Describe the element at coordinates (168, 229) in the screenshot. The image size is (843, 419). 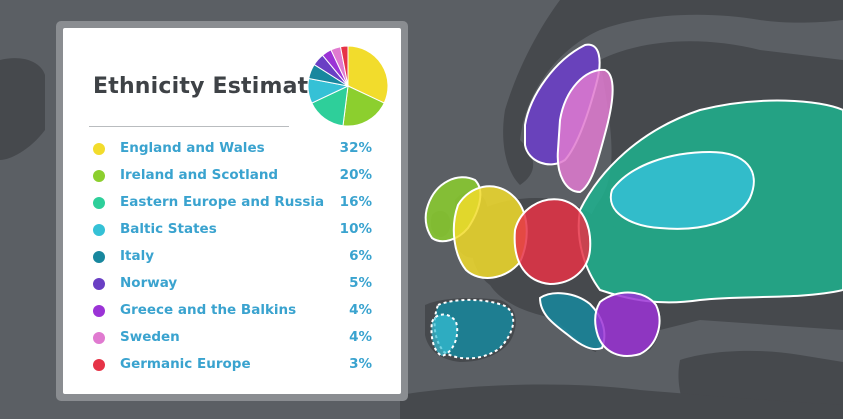
I see `ethnicity-name: Baltic States` at that location.